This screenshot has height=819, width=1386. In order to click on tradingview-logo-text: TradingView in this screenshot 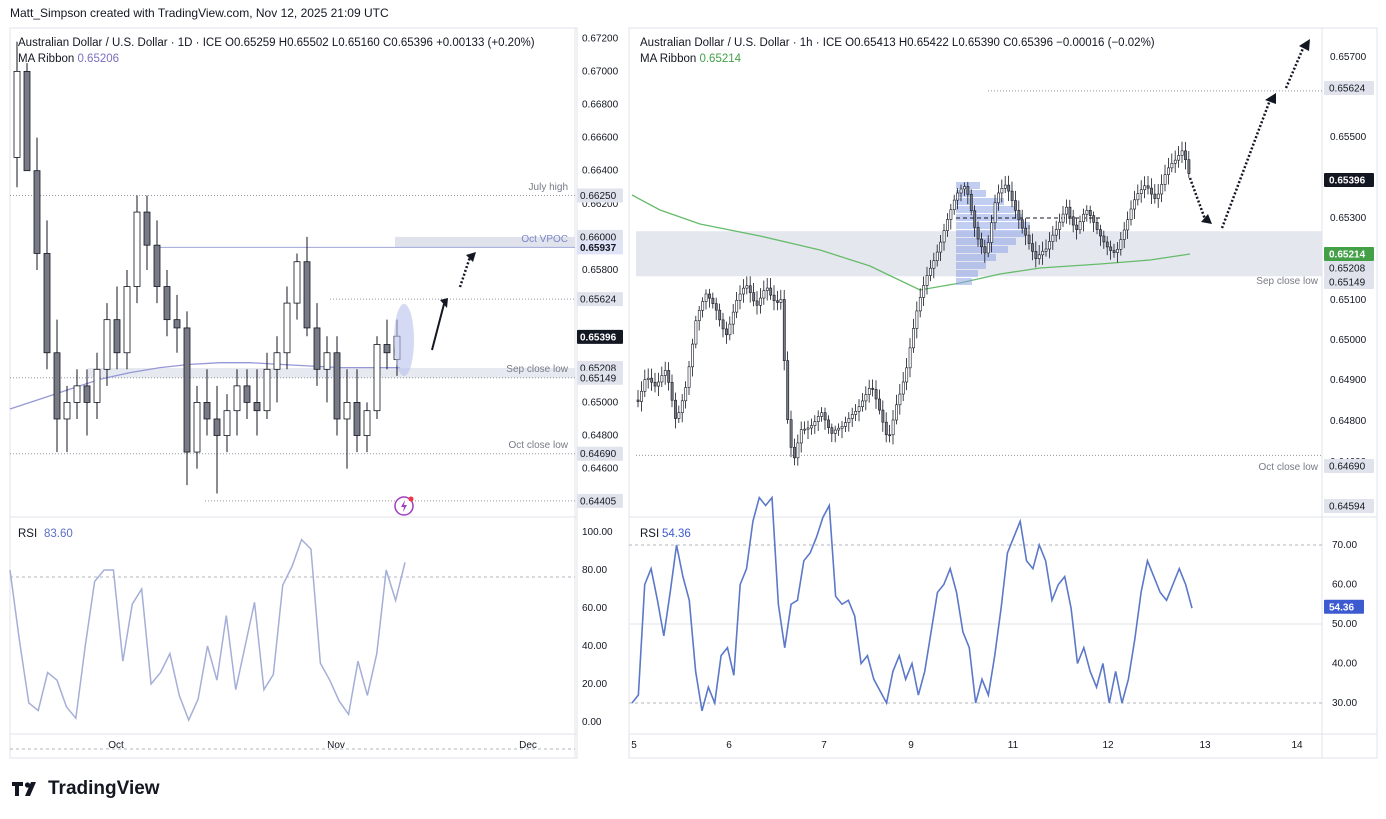, I will do `click(104, 788)`.